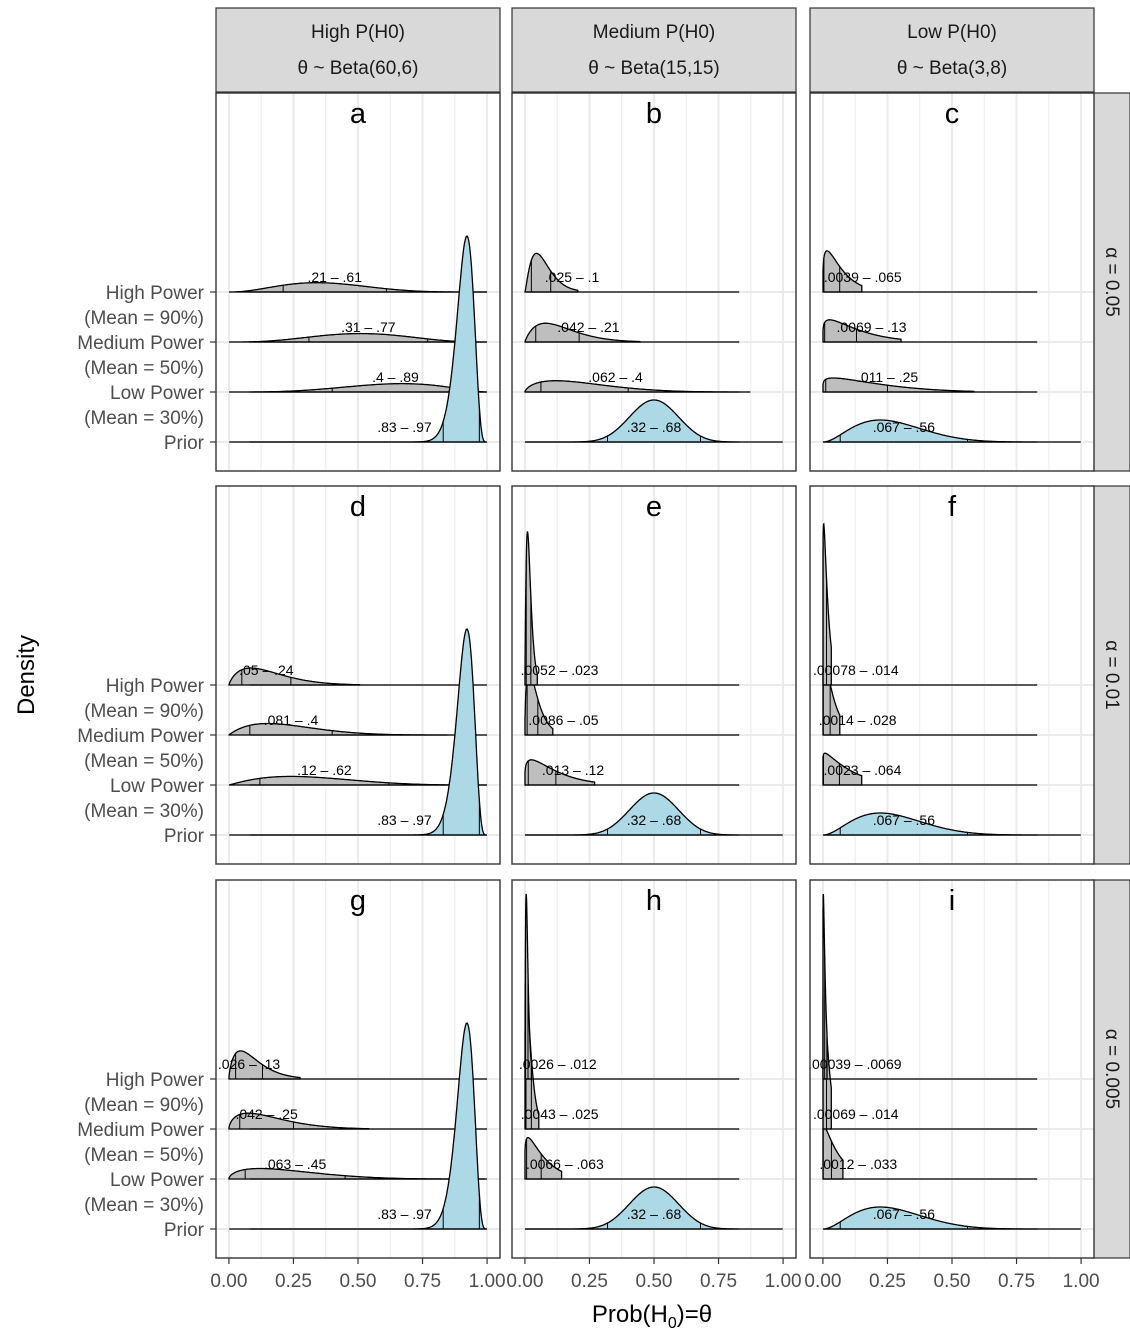  What do you see at coordinates (266, 670) in the screenshot?
I see `posterior-interval-label: .05 – .24` at bounding box center [266, 670].